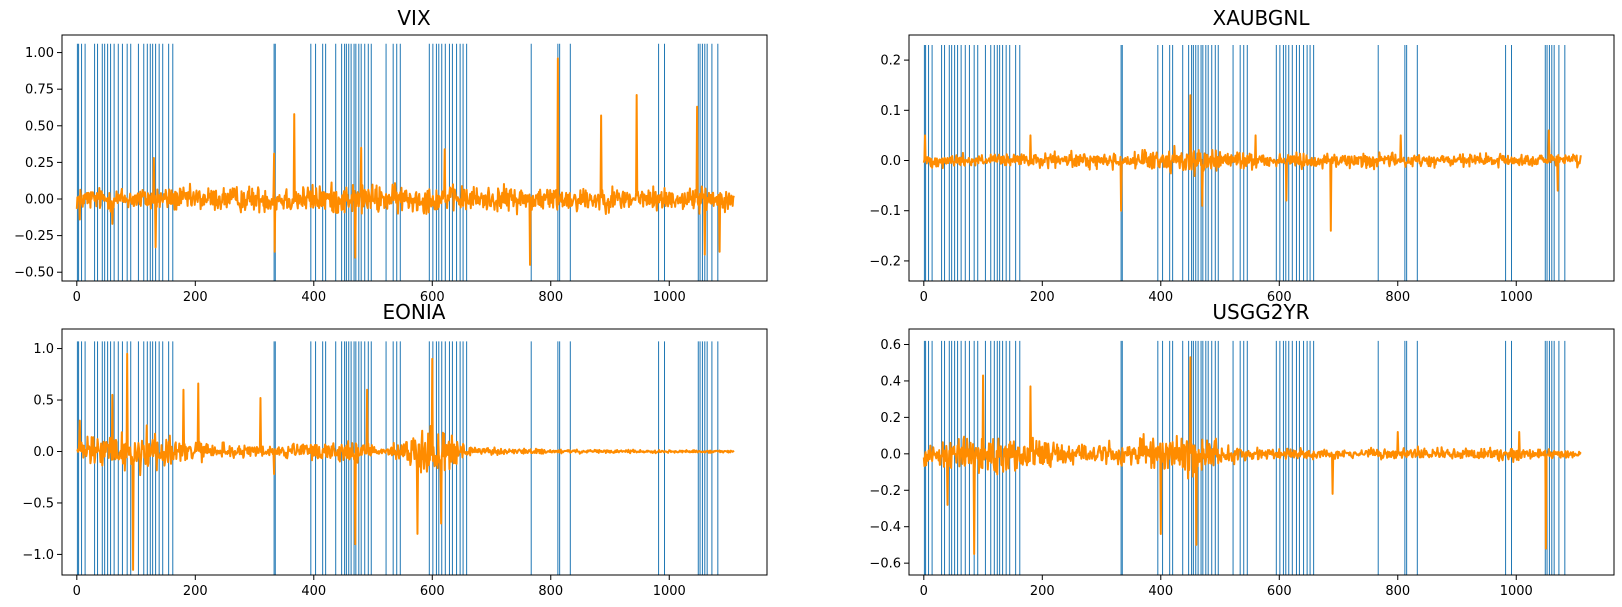 Image resolution: width=1622 pixels, height=607 pixels. I want to click on y-tick-label: −1.0, so click(38, 555).